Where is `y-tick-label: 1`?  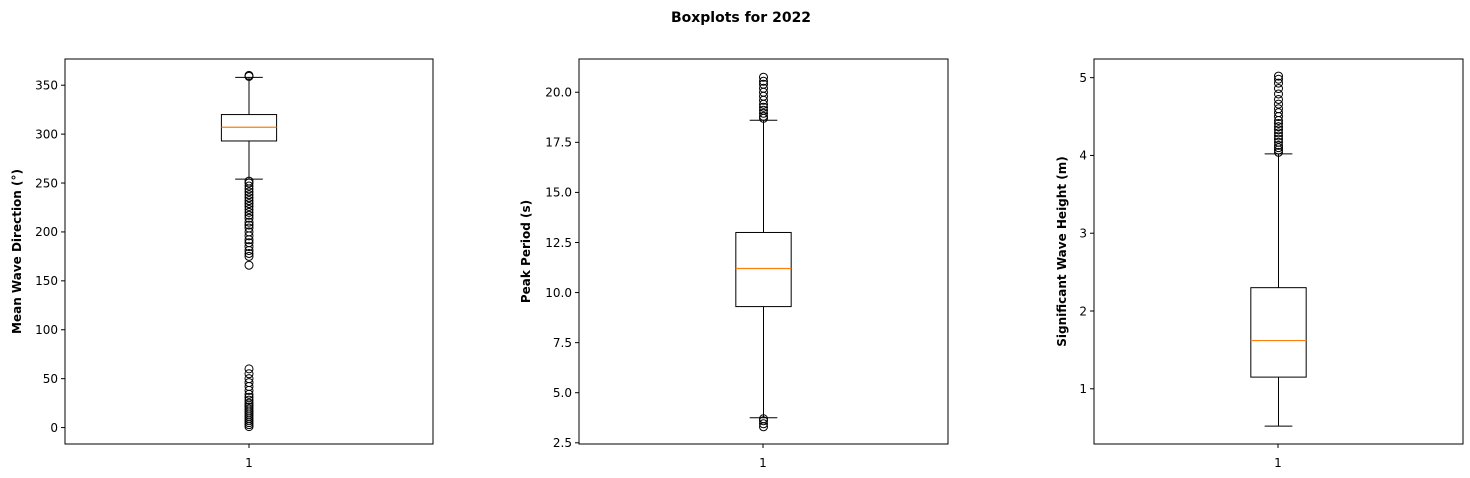 y-tick-label: 1 is located at coordinates (1083, 389).